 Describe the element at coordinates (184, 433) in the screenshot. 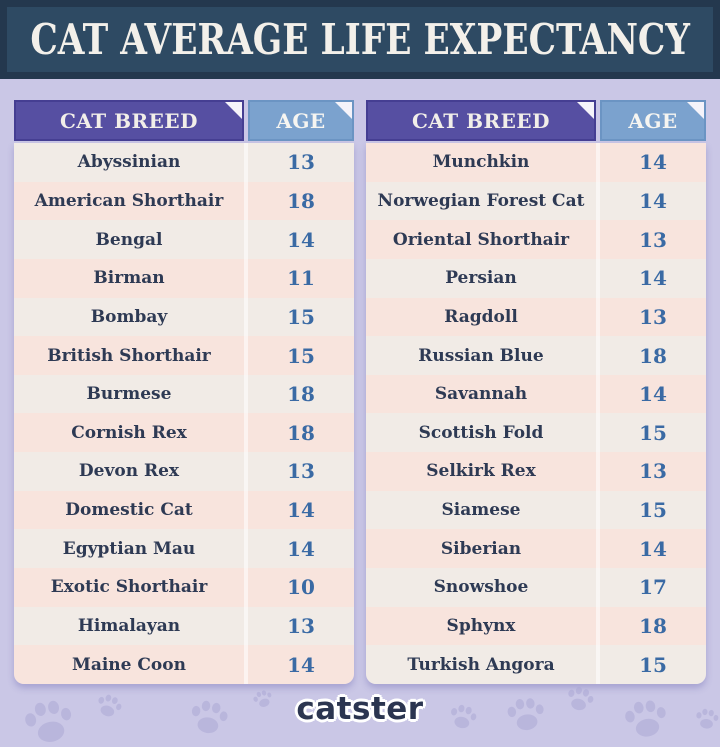

I see `table-row: Cornish Rex 18` at that location.